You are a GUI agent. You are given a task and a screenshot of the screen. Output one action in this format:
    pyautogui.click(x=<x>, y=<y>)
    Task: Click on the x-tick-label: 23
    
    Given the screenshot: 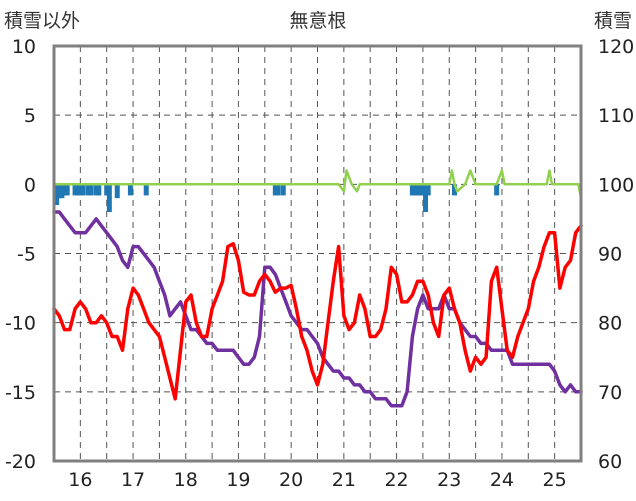 What is the action you would take?
    pyautogui.click(x=449, y=480)
    